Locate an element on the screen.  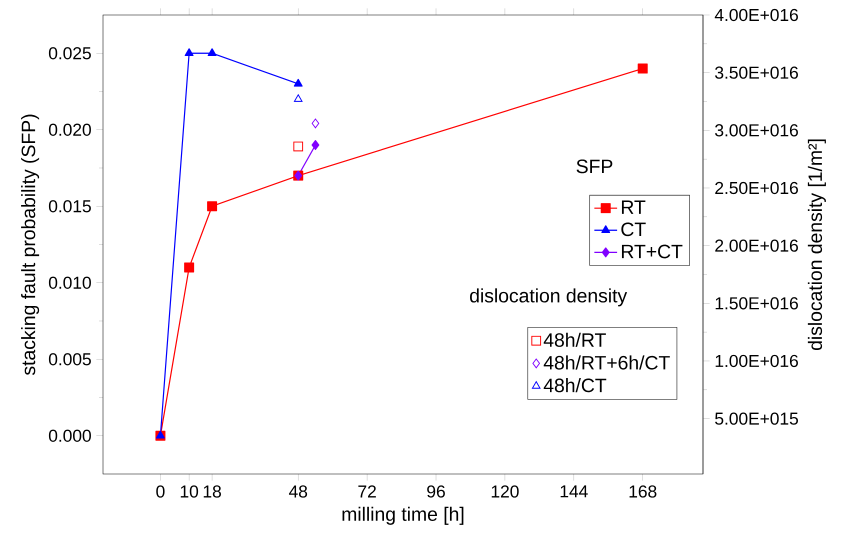
legend-title: SFP is located at coordinates (594, 167).